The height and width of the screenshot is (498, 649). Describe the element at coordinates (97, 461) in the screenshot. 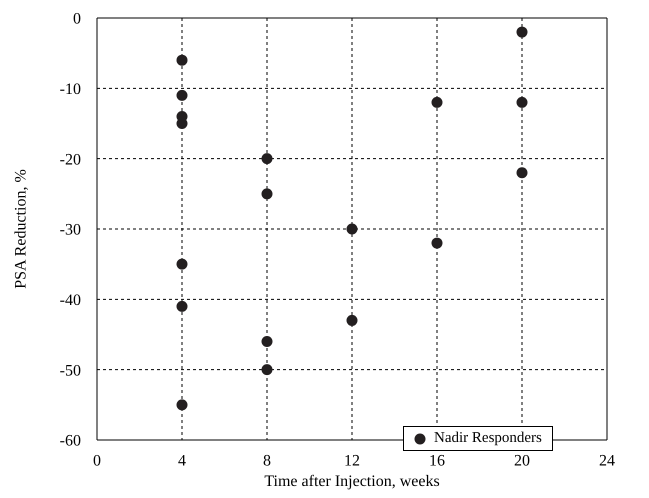

I see `x-tick-label: 0` at that location.